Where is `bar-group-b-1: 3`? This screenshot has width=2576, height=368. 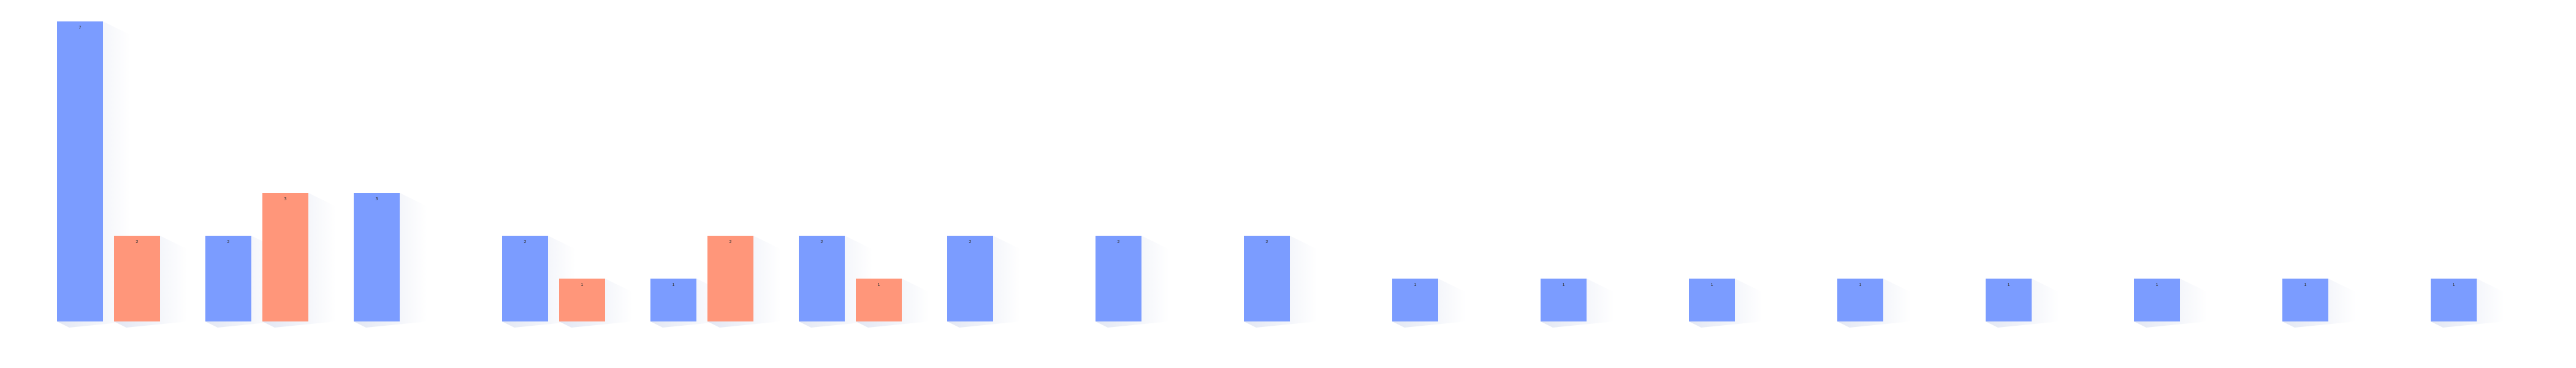
bar-group-b-1: 3 is located at coordinates (299, 260).